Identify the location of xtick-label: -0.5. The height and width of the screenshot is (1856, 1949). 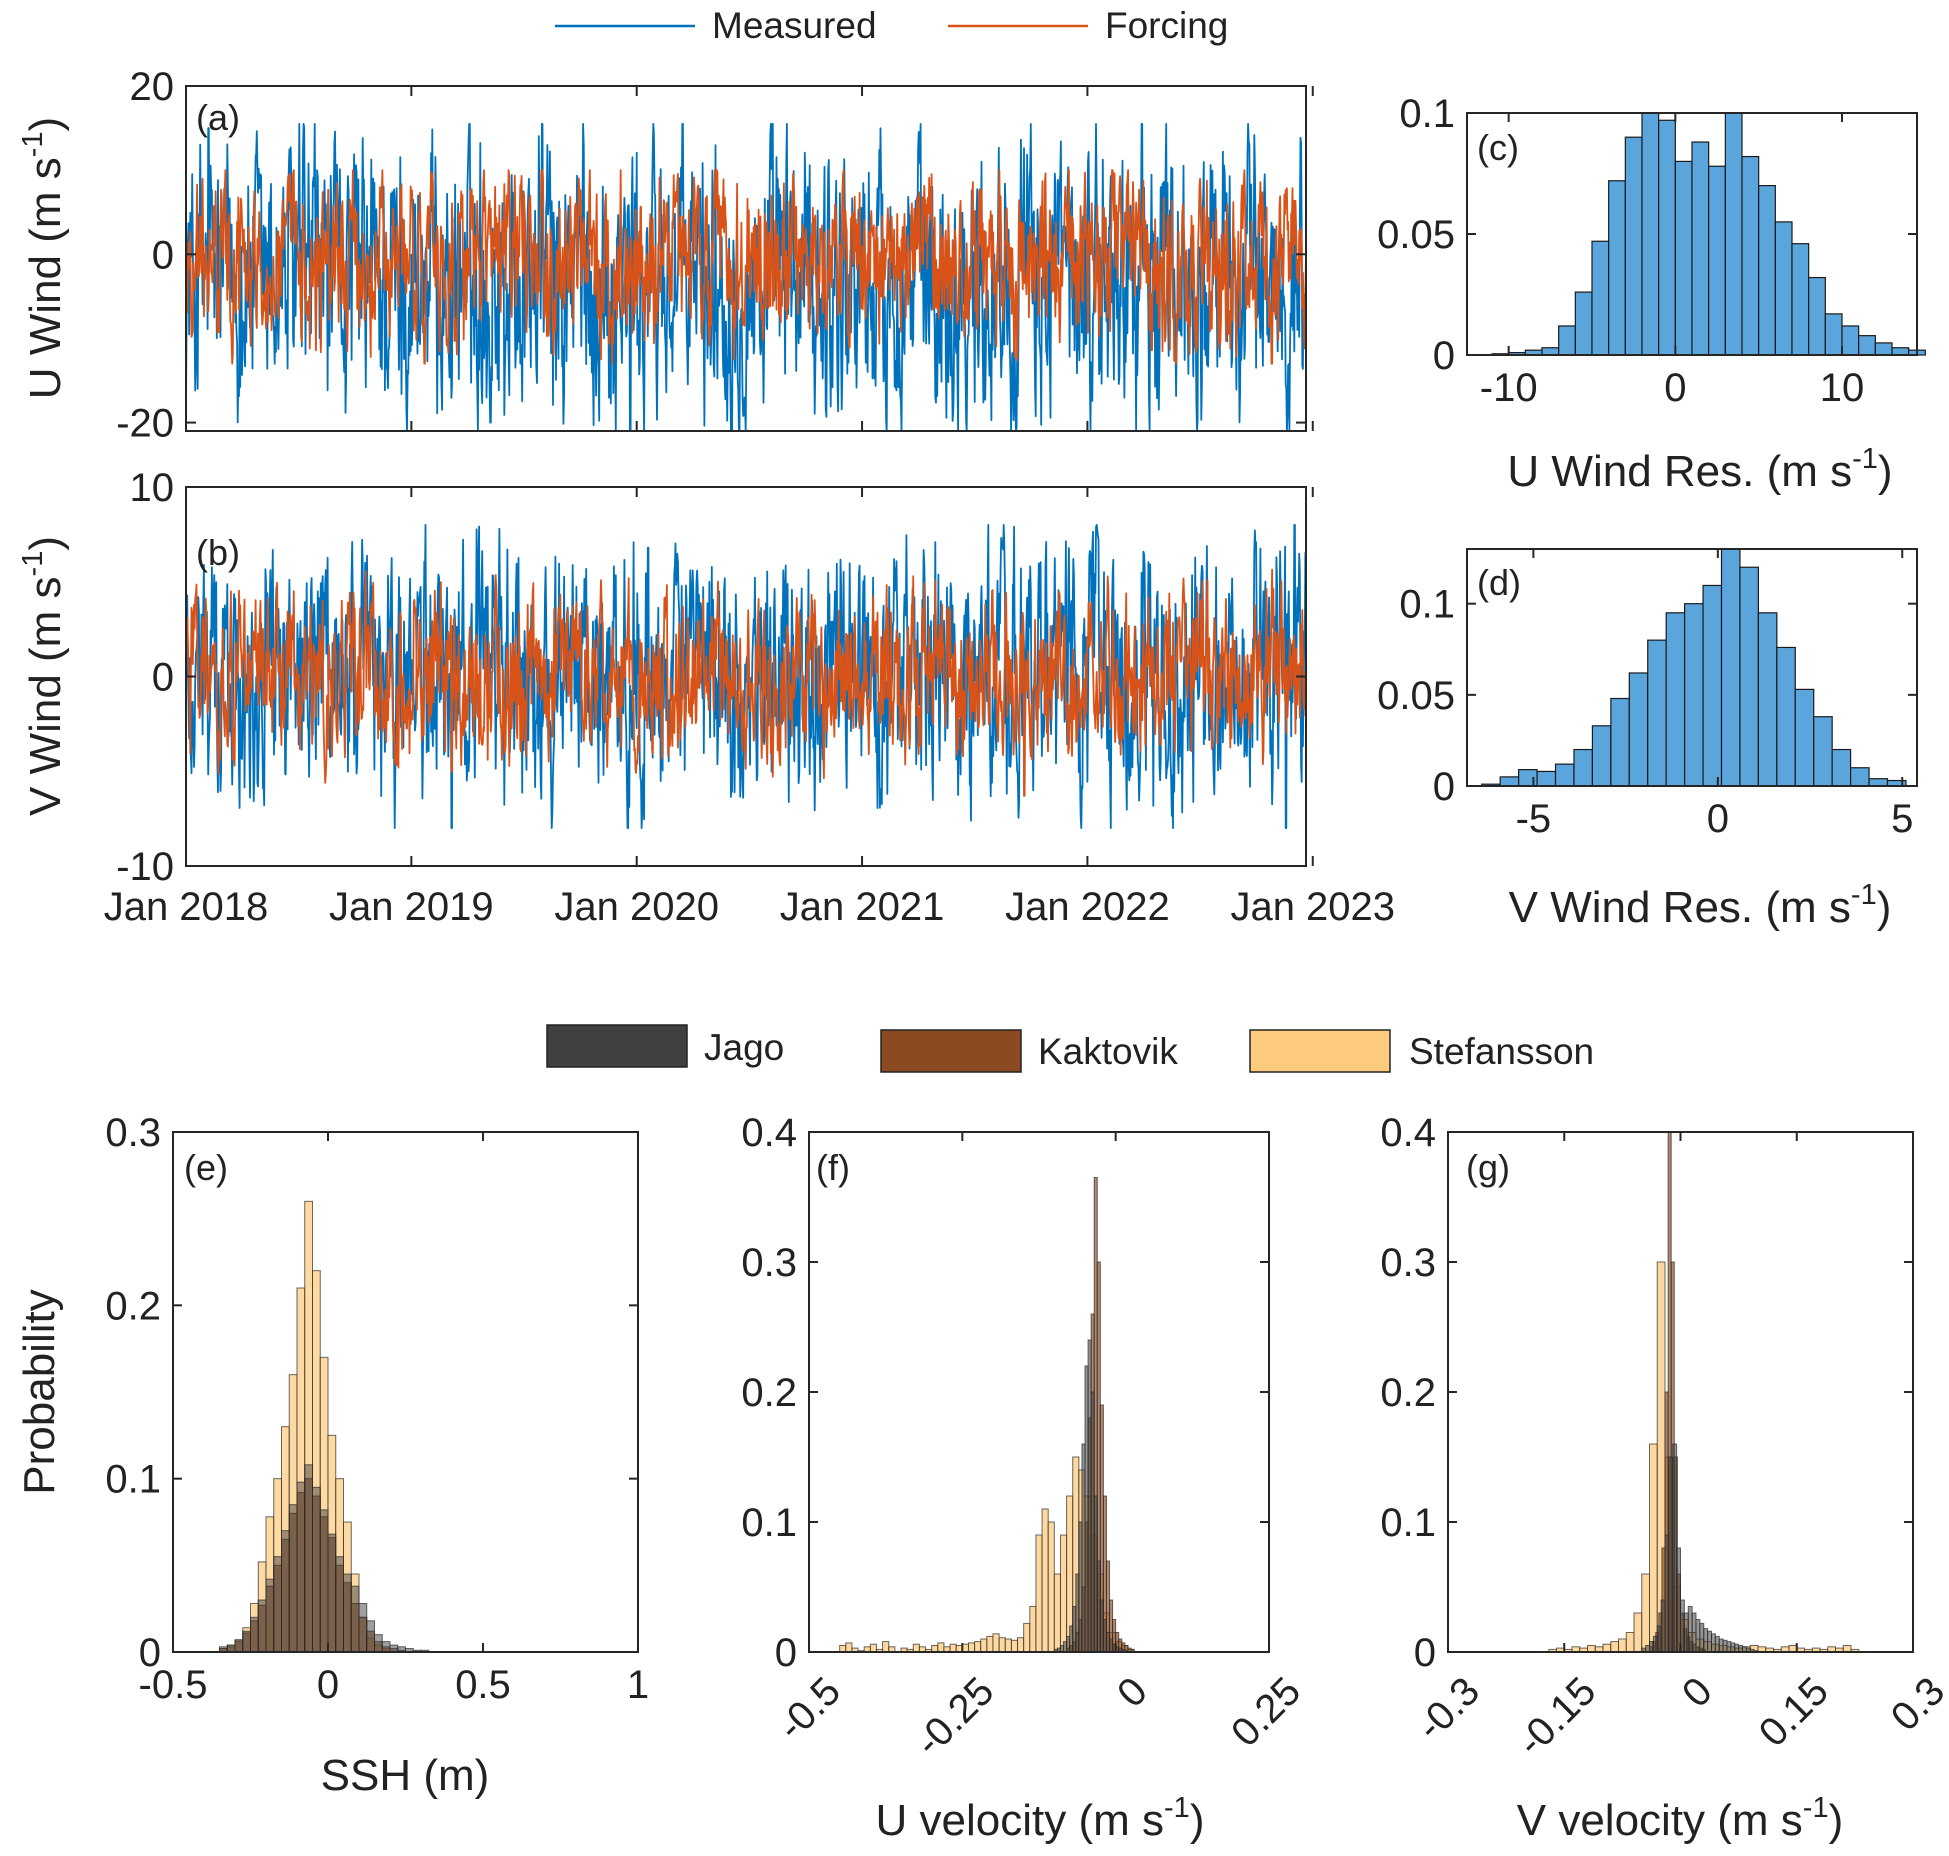
(173, 1685).